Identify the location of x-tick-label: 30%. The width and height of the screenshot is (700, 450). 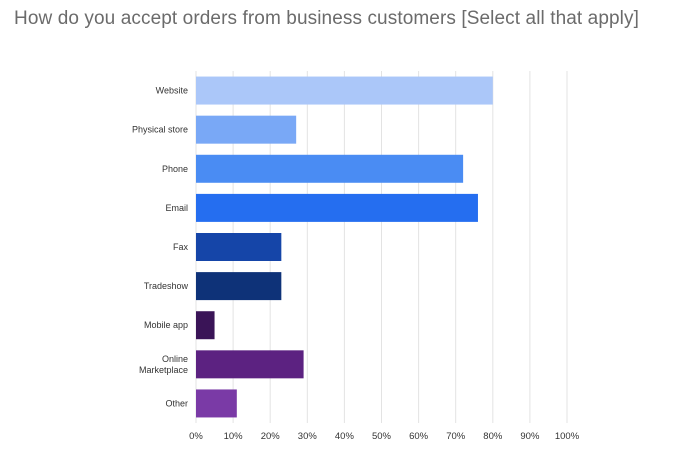
(308, 436).